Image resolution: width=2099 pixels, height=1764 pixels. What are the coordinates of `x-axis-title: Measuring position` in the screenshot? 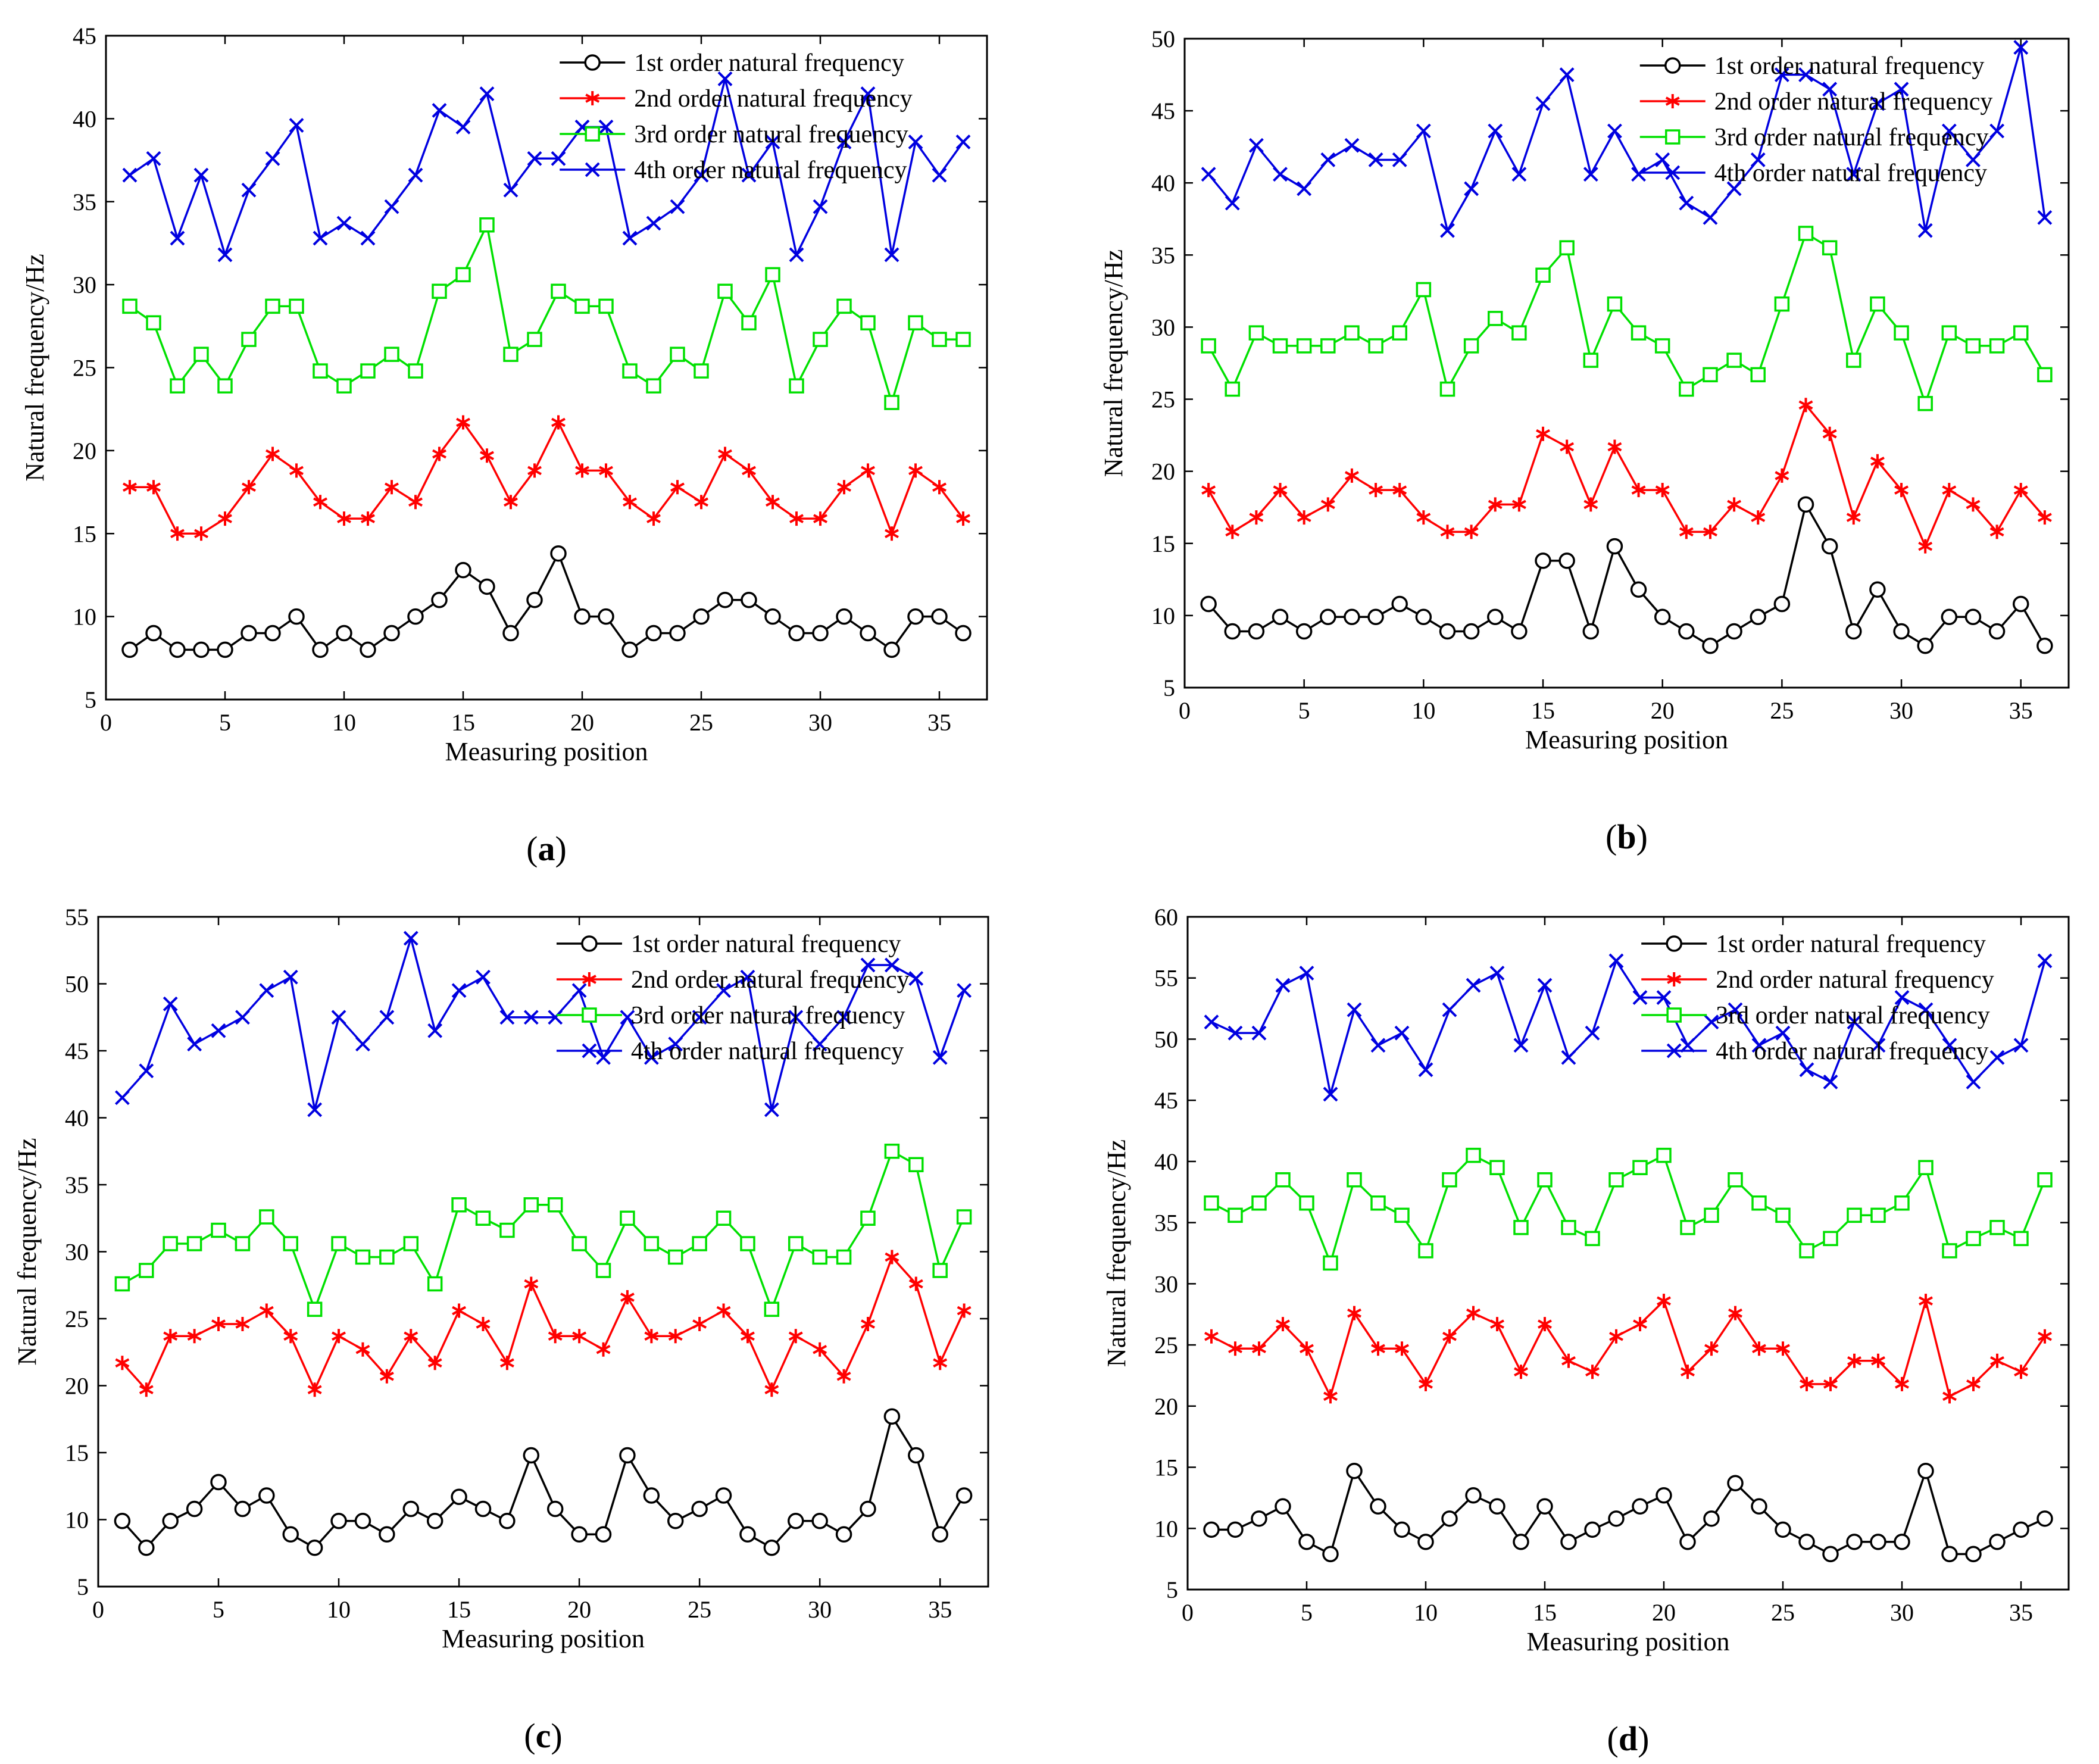 It's located at (543, 1638).